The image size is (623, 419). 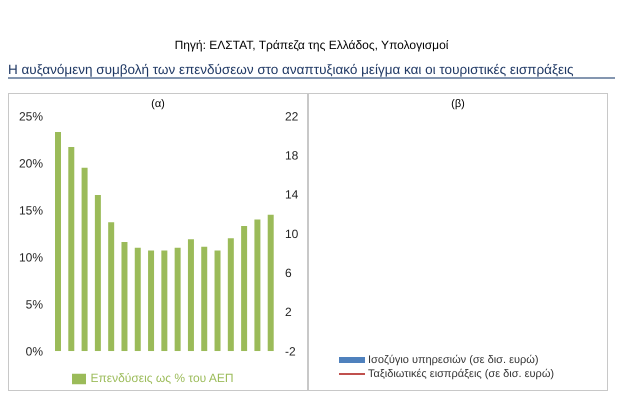 I want to click on y-tick-label: 20%, so click(x=31, y=163).